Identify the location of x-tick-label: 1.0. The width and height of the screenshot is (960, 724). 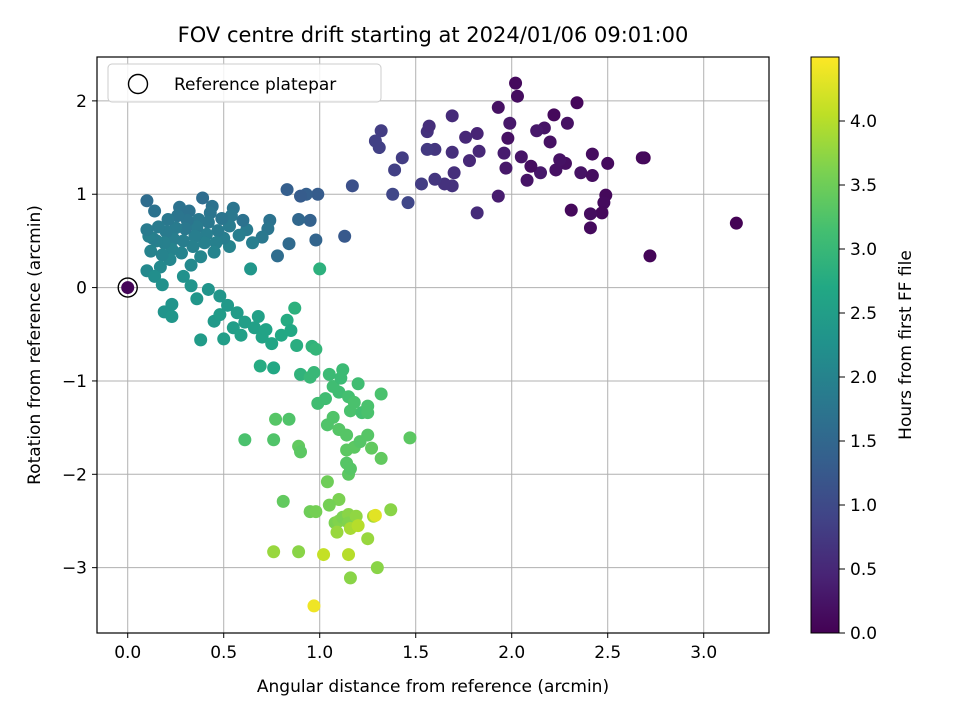
(319, 653).